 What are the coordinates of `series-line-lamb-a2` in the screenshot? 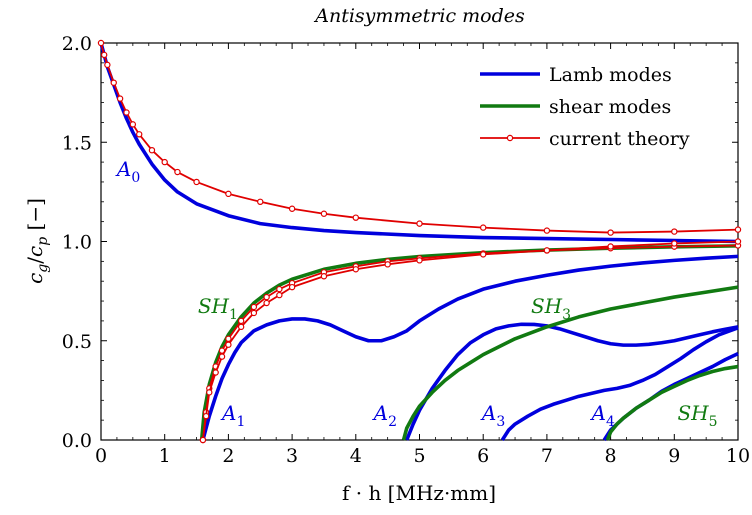 It's located at (572, 381).